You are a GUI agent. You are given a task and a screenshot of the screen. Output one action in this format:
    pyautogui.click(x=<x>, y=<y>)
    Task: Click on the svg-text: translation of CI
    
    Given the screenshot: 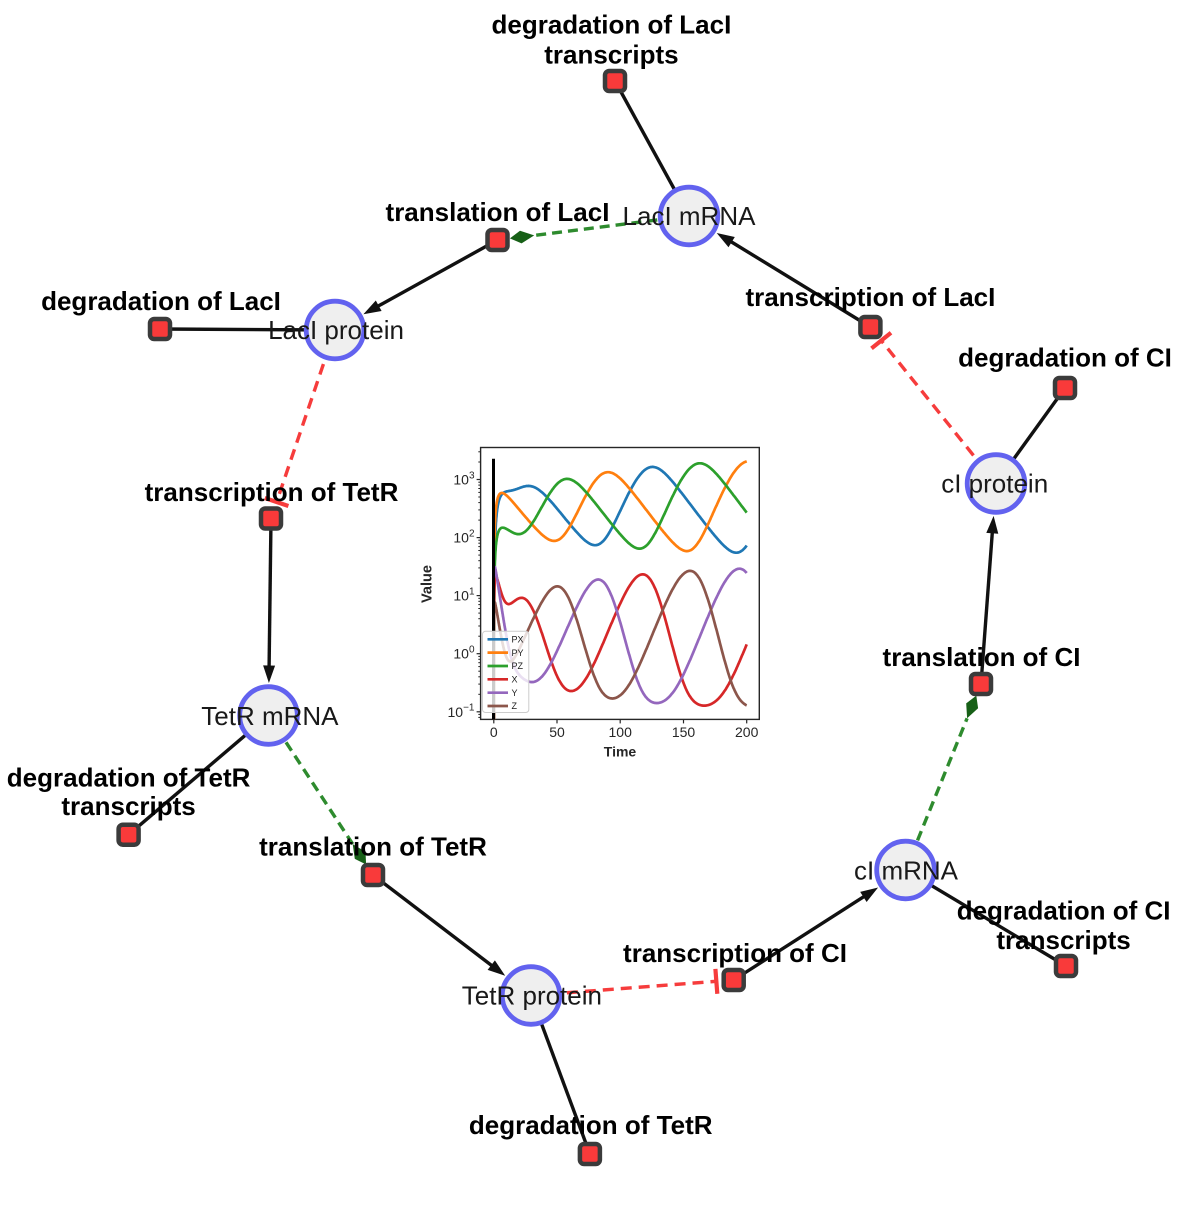 What is the action you would take?
    pyautogui.click(x=982, y=657)
    